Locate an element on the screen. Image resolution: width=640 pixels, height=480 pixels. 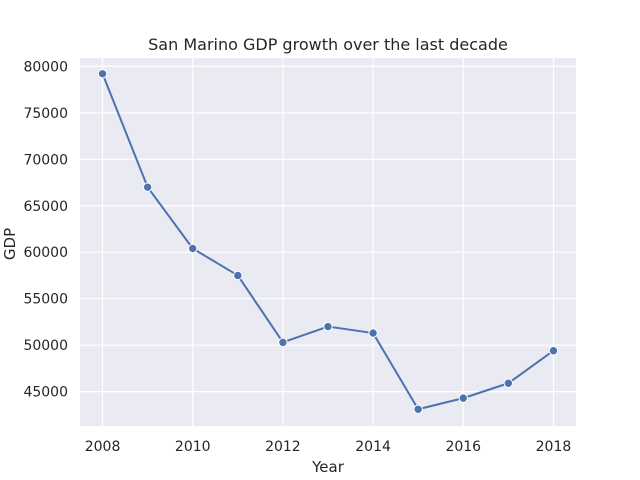
y-tick-label: 65000 is located at coordinates (45, 207).